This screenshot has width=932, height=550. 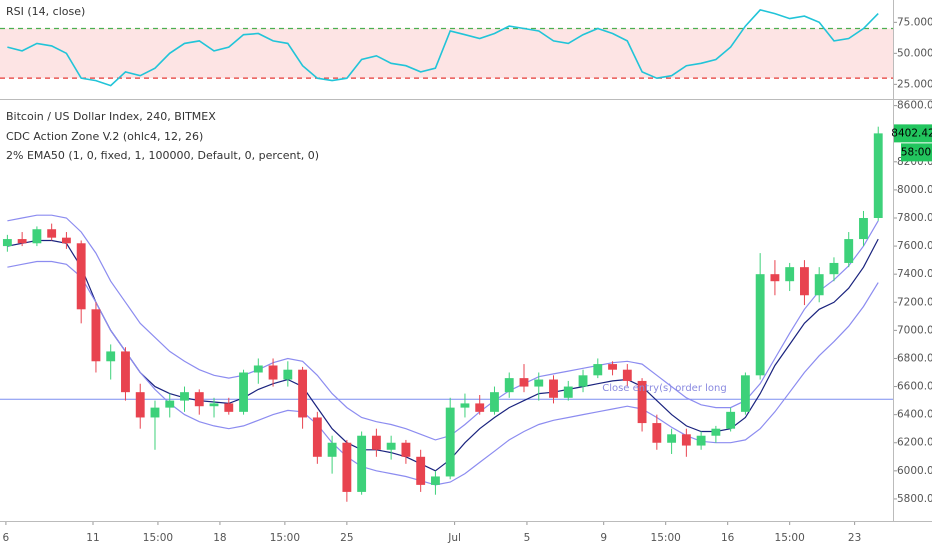 I want to click on x-tick-label: 18, so click(x=219, y=538).